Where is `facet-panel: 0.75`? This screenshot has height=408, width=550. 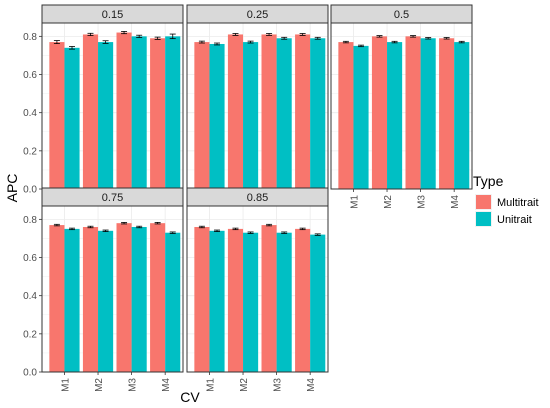
facet-panel: 0.75 is located at coordinates (112, 280).